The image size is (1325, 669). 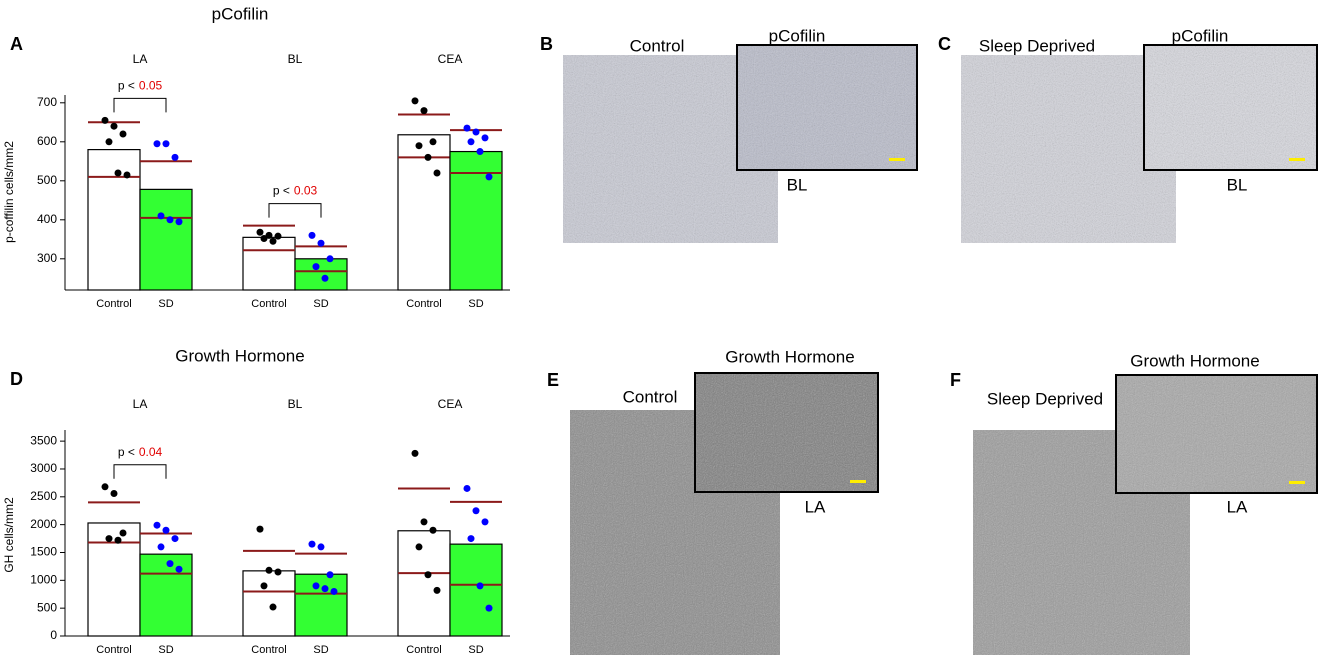 I want to click on panel-letter: D, so click(x=16, y=379).